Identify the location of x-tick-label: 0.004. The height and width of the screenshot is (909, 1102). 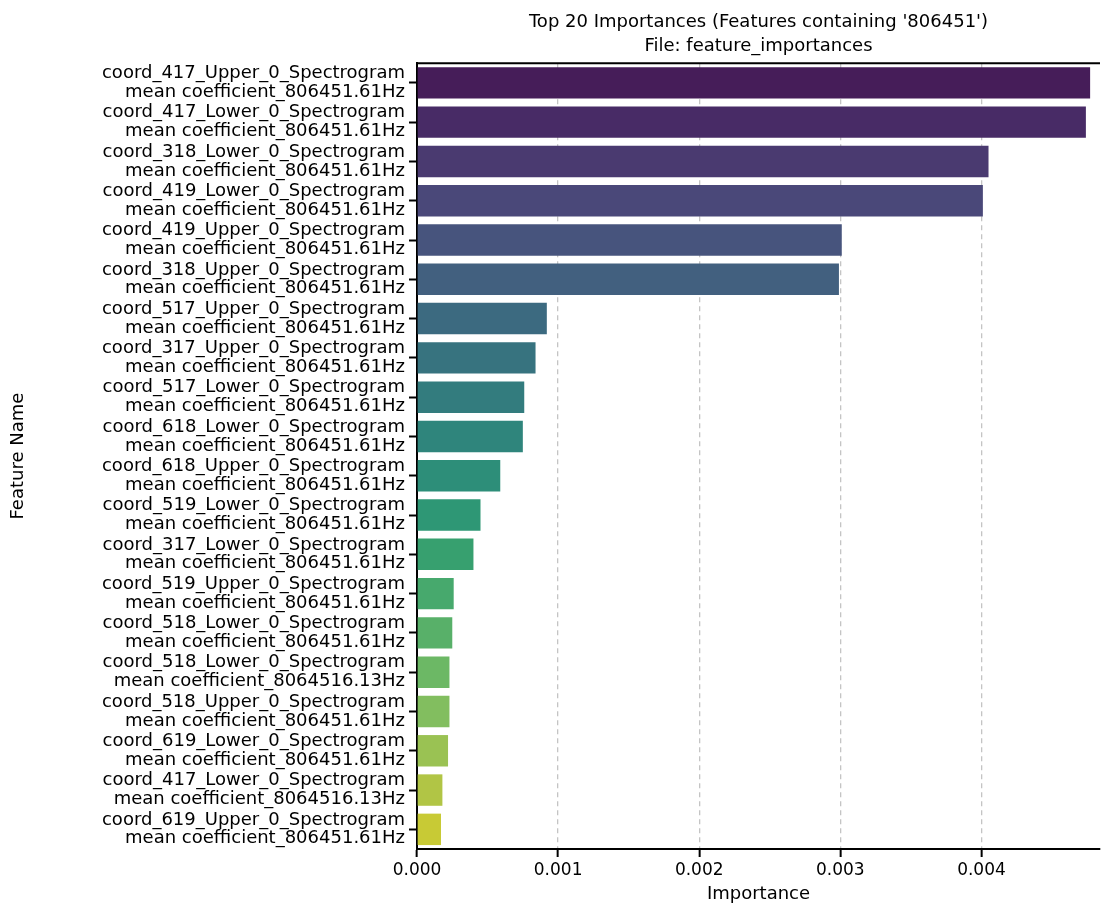
(981, 868).